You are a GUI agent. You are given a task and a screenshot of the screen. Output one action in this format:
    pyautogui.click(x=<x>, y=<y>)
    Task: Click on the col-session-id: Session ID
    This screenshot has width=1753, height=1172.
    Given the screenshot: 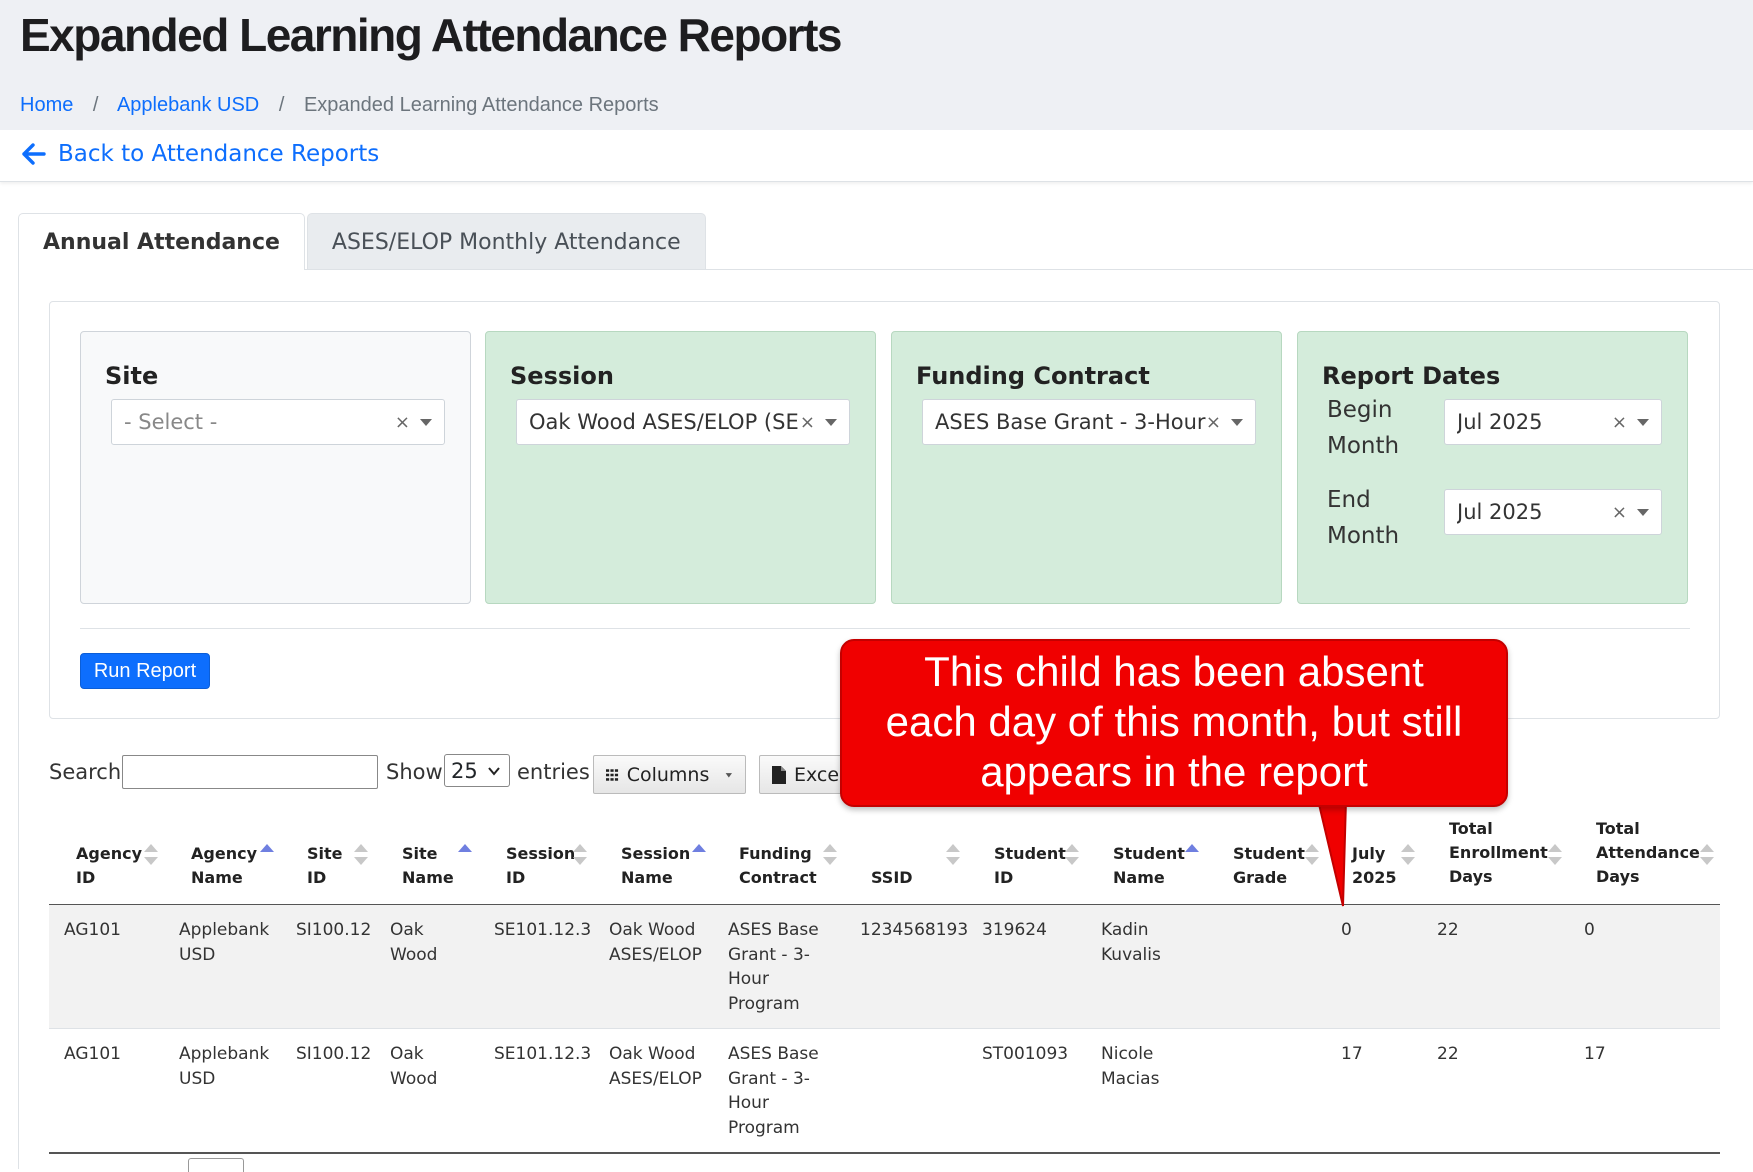 What is the action you would take?
    pyautogui.click(x=541, y=865)
    